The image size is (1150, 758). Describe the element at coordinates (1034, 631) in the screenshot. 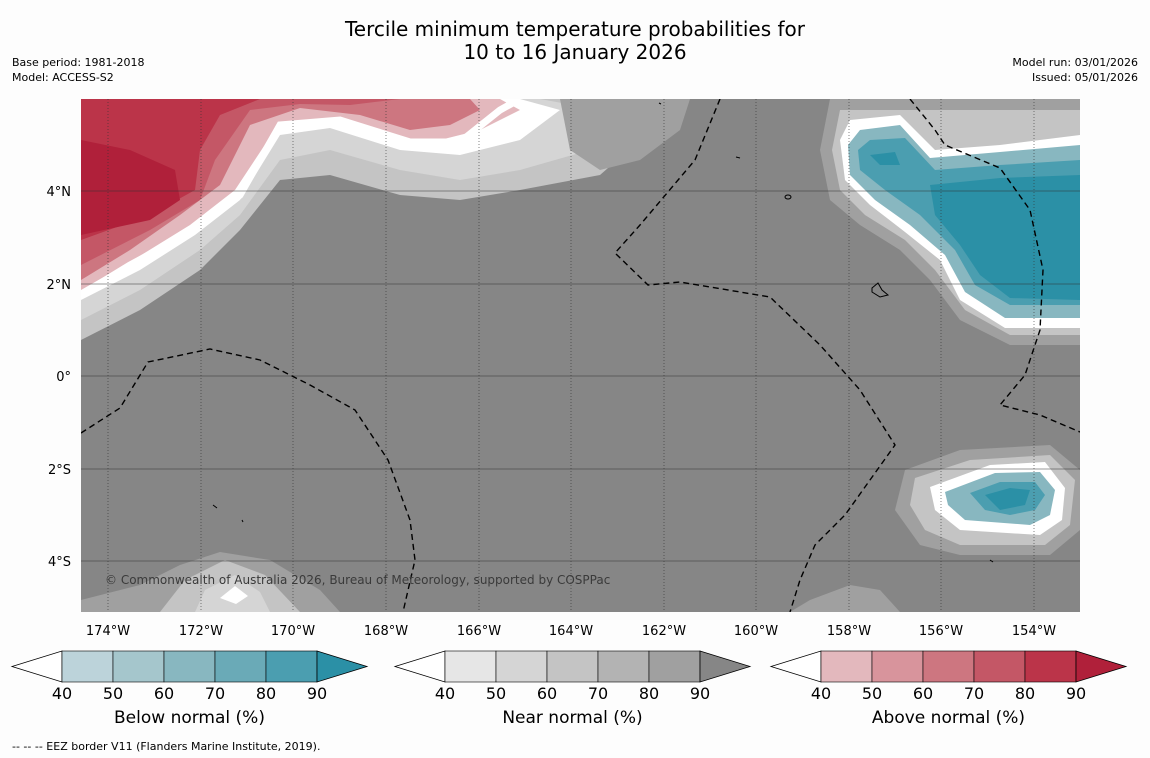

I see `x-tick-label: 154°W` at that location.